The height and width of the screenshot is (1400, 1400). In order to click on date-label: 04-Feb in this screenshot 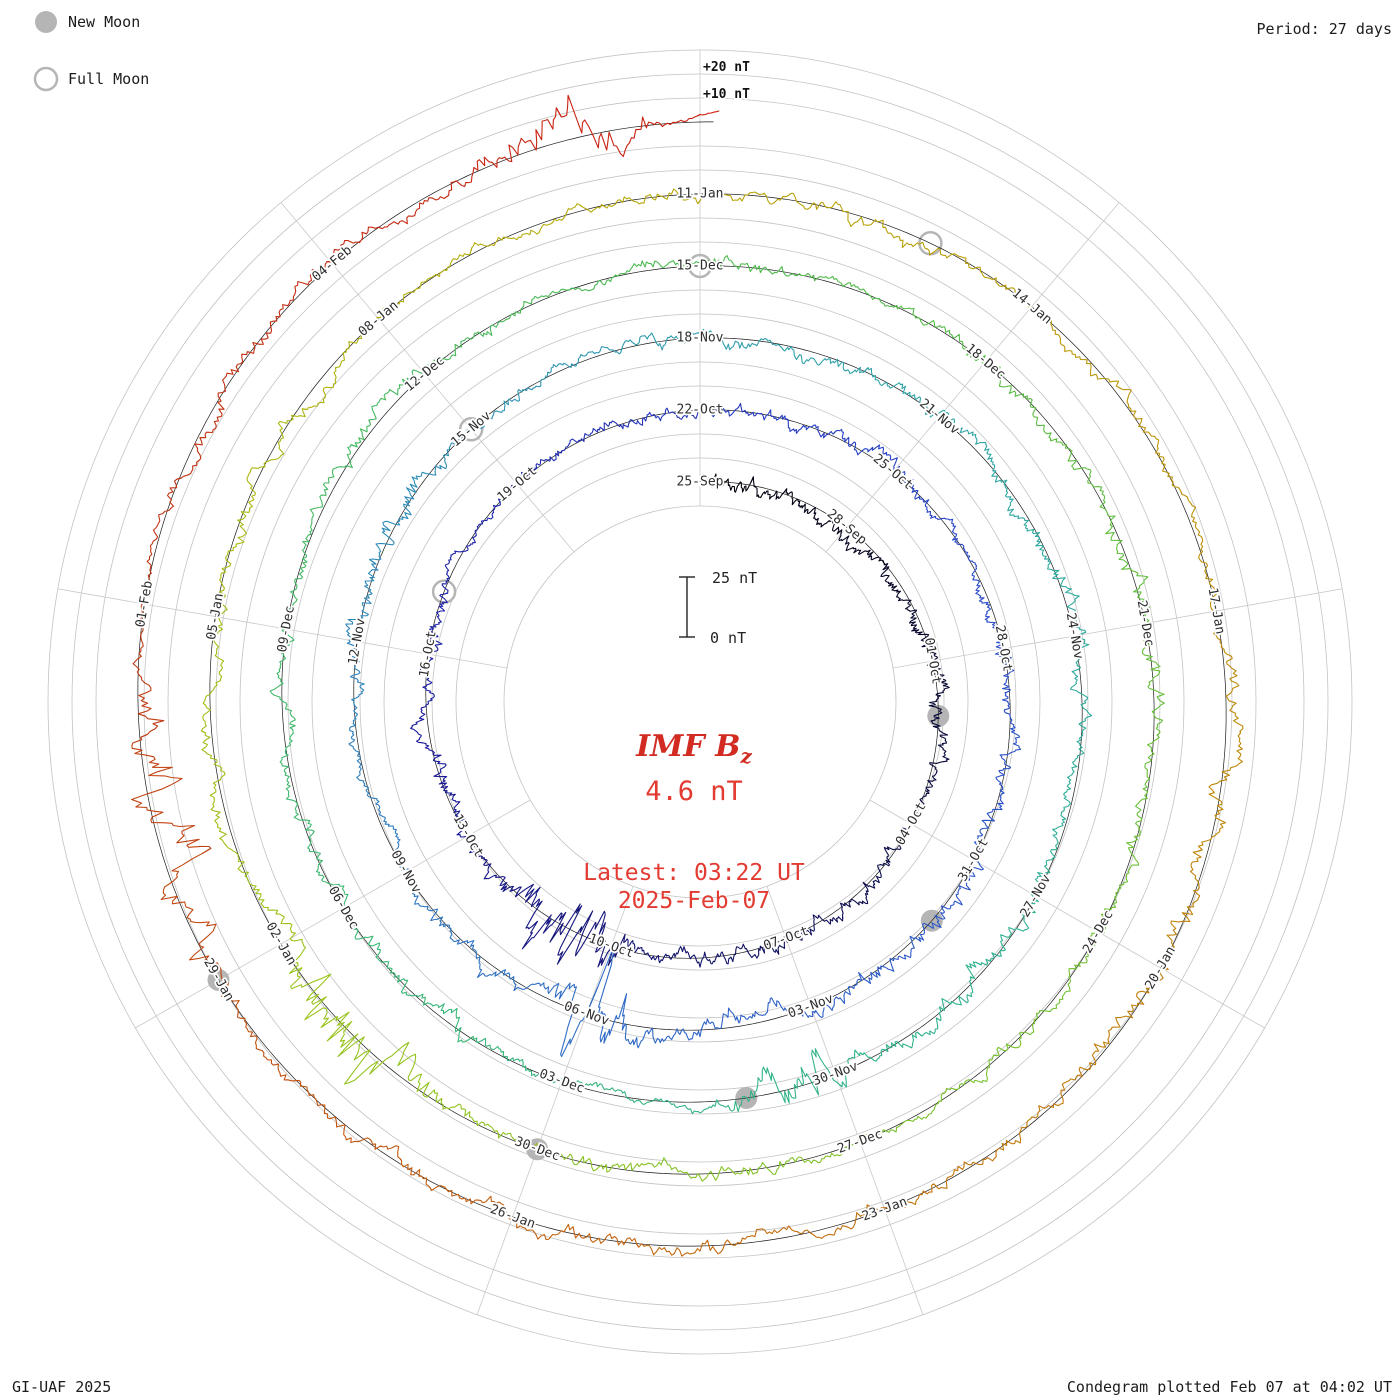, I will do `click(332, 264)`.